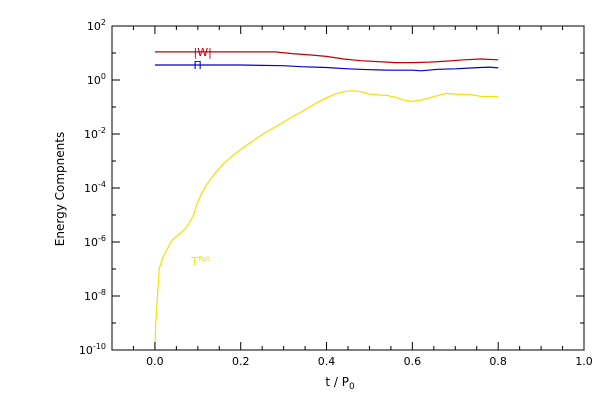  I want to click on x-tick-label: 0.8, so click(498, 361).